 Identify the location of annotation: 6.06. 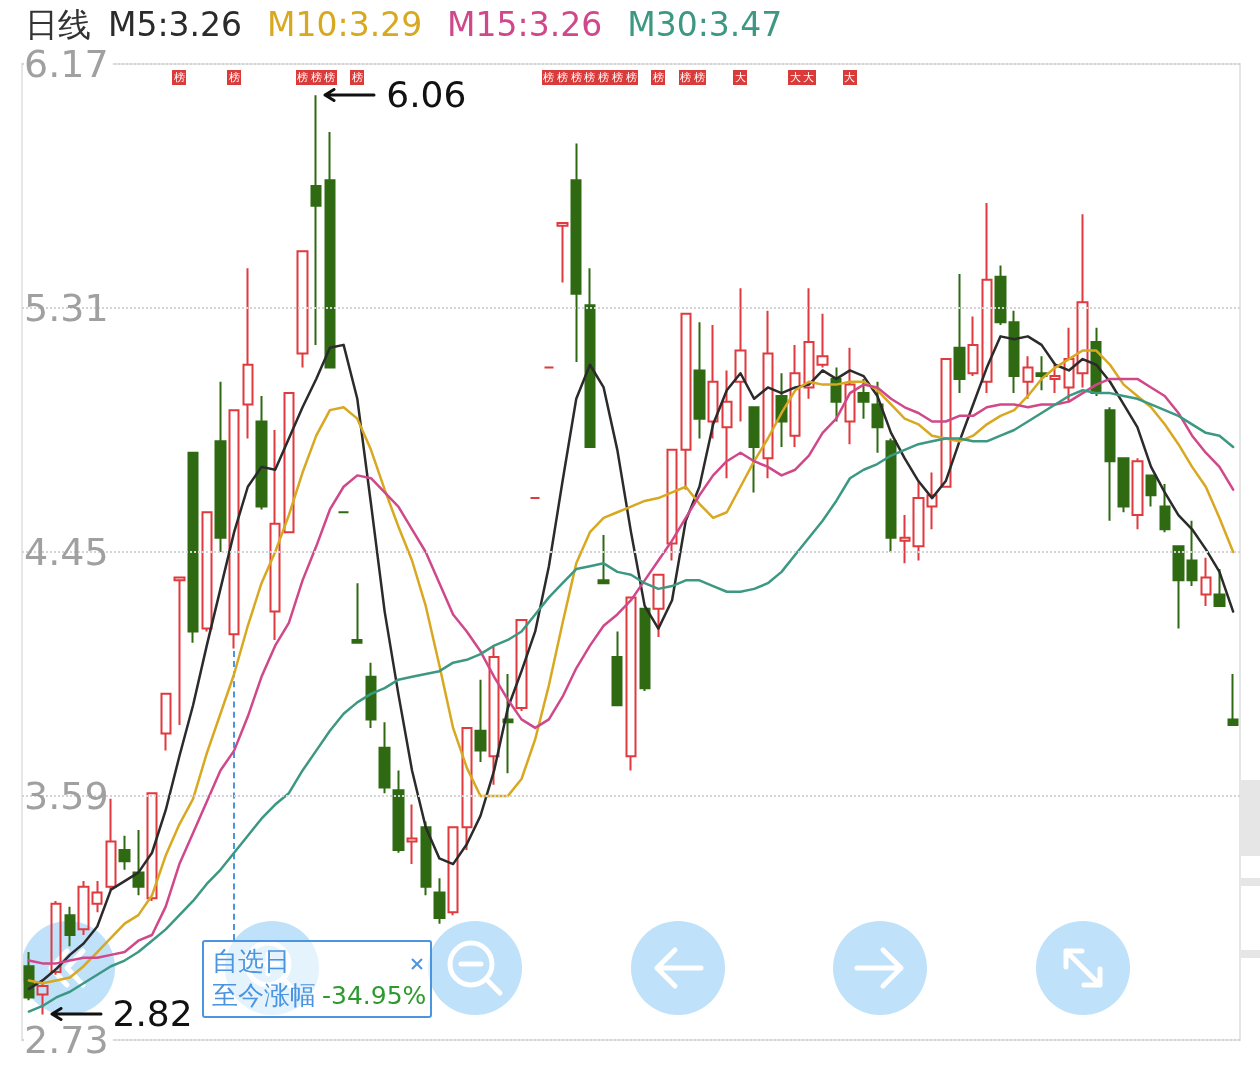
(426, 95).